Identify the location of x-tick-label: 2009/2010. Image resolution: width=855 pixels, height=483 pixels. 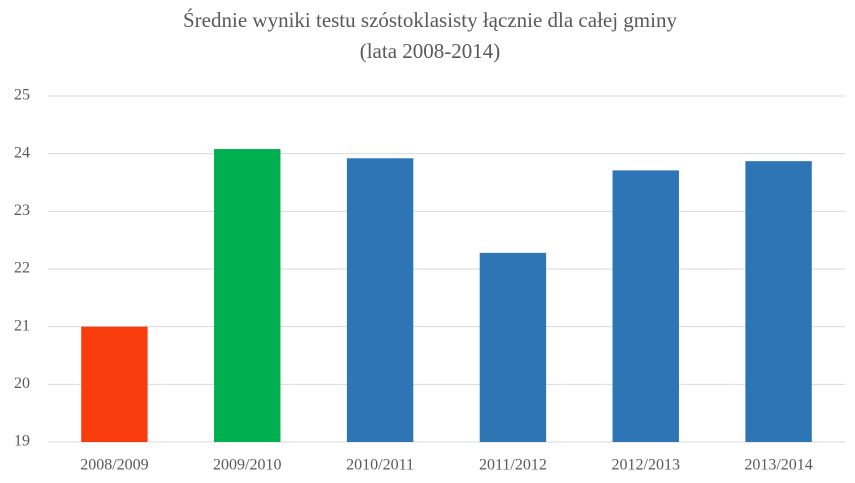
(247, 465).